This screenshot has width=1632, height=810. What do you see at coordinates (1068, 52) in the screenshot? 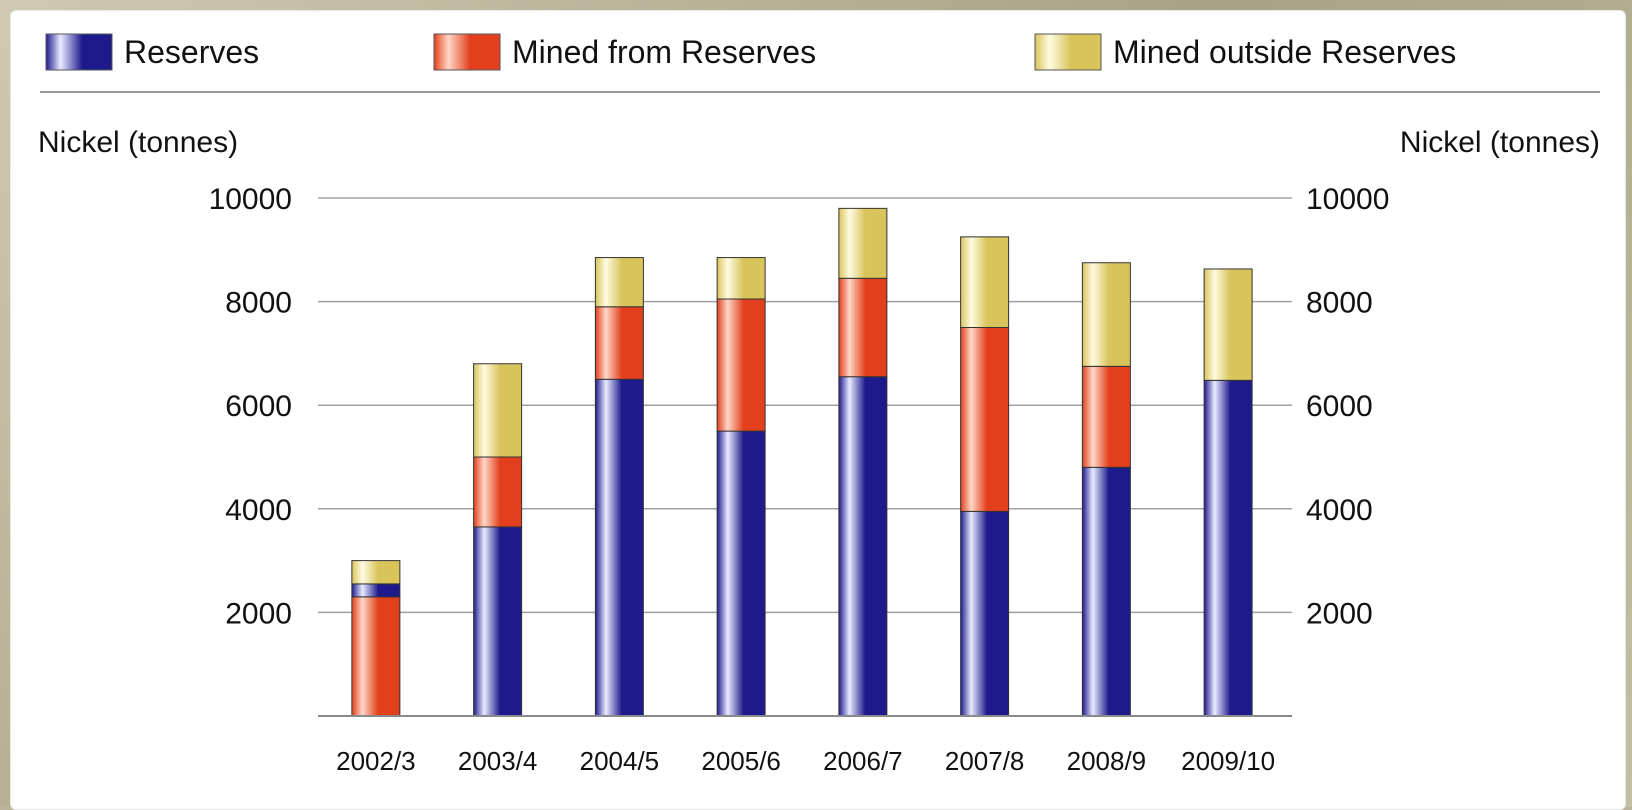
I see `legend-swatch-mined-outside-reserves` at bounding box center [1068, 52].